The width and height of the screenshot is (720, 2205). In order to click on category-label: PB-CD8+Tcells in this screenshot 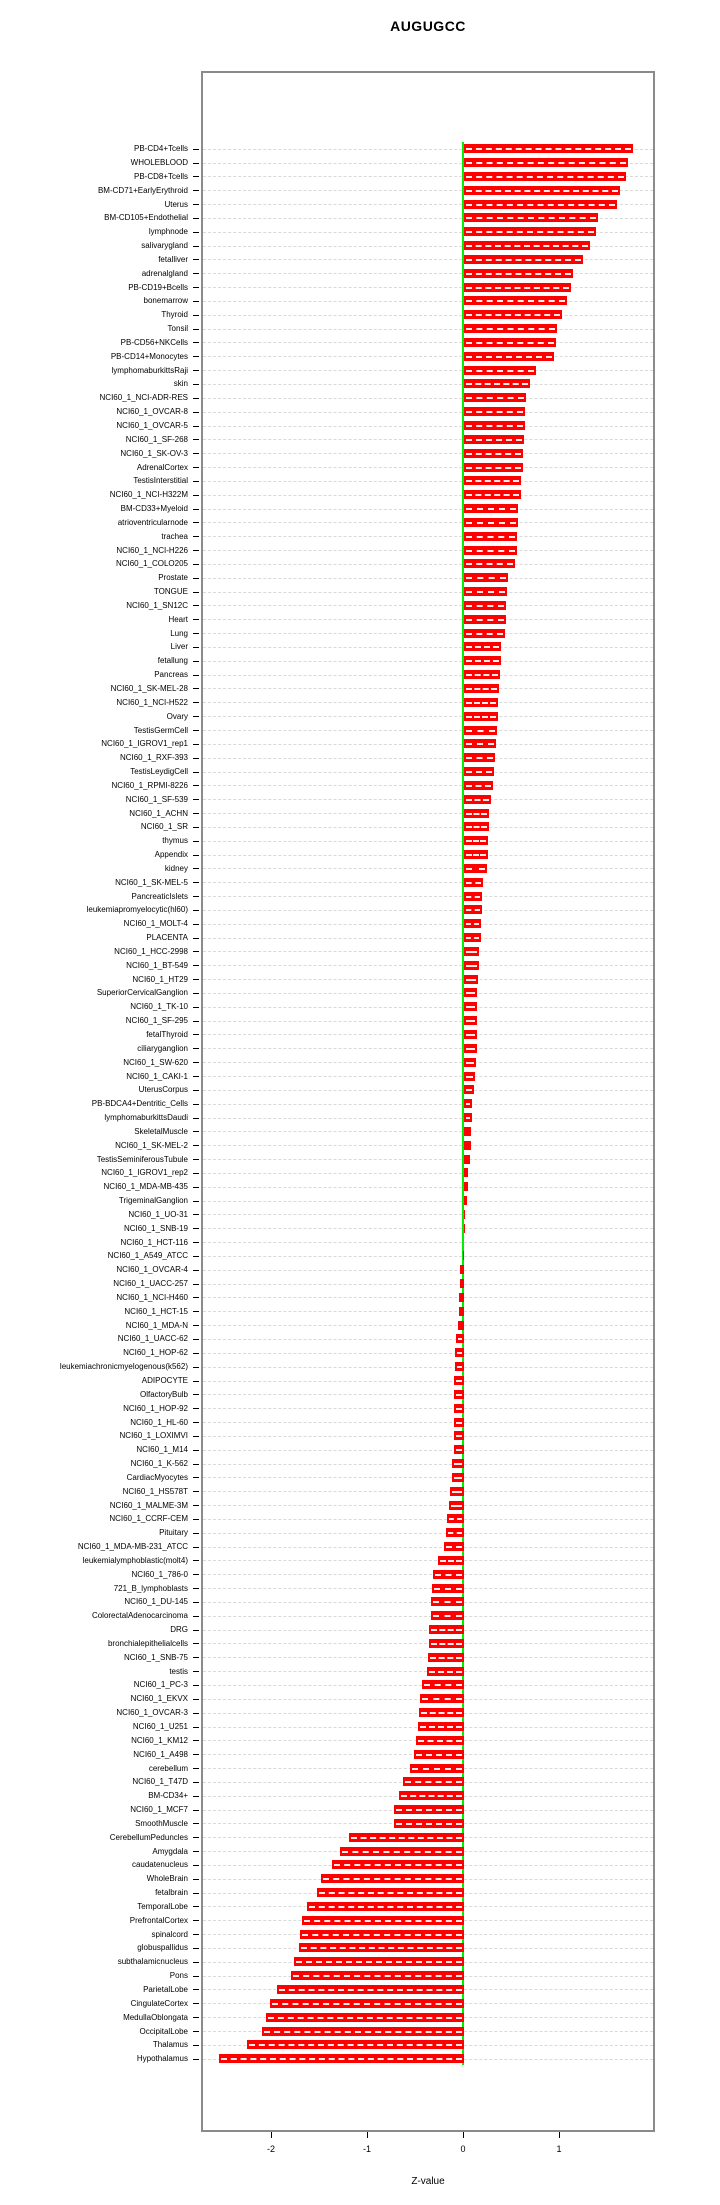, I will do `click(160, 176)`.